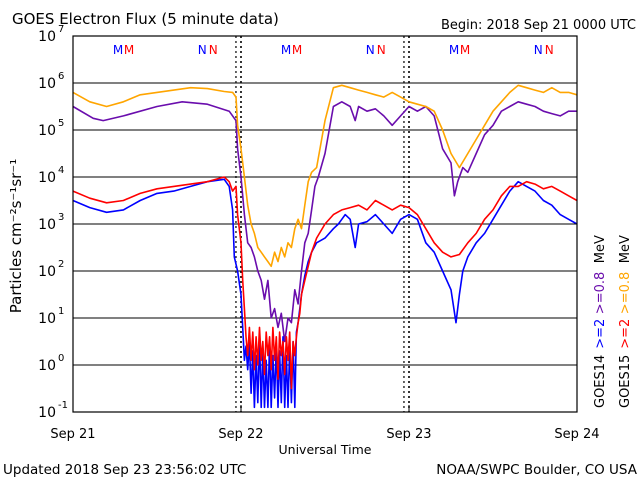 The image size is (640, 480). I want to click on y-tick-exponent: 6, so click(61, 76).